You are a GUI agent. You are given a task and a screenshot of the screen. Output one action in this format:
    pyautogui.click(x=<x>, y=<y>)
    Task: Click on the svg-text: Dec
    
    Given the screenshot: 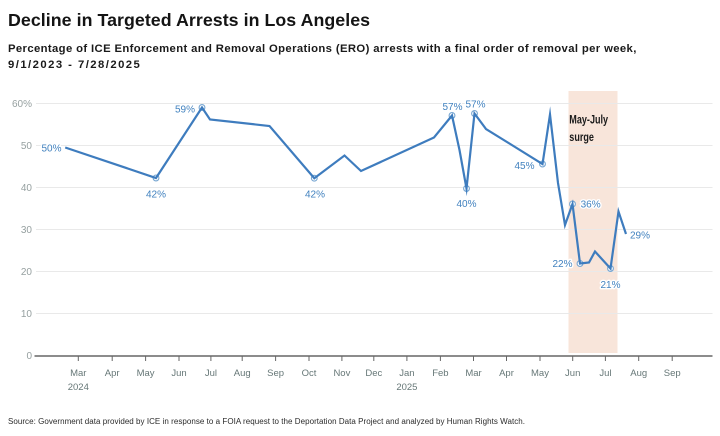 What is the action you would take?
    pyautogui.click(x=373, y=373)
    